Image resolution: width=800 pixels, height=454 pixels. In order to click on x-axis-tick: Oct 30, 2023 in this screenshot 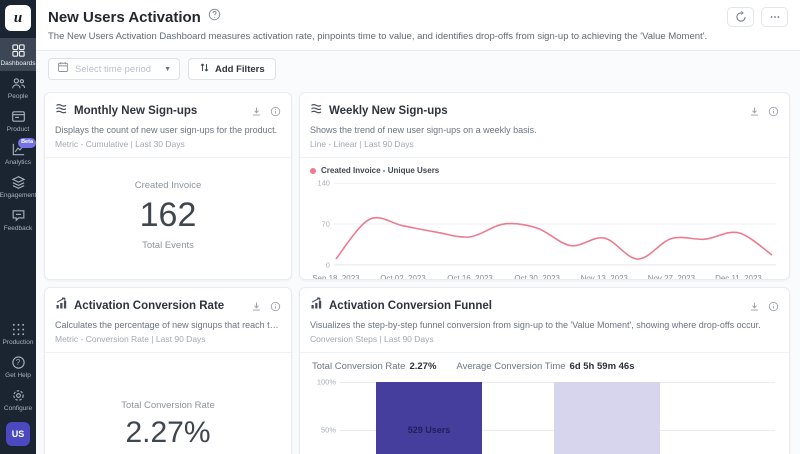, I will do `click(537, 277)`.